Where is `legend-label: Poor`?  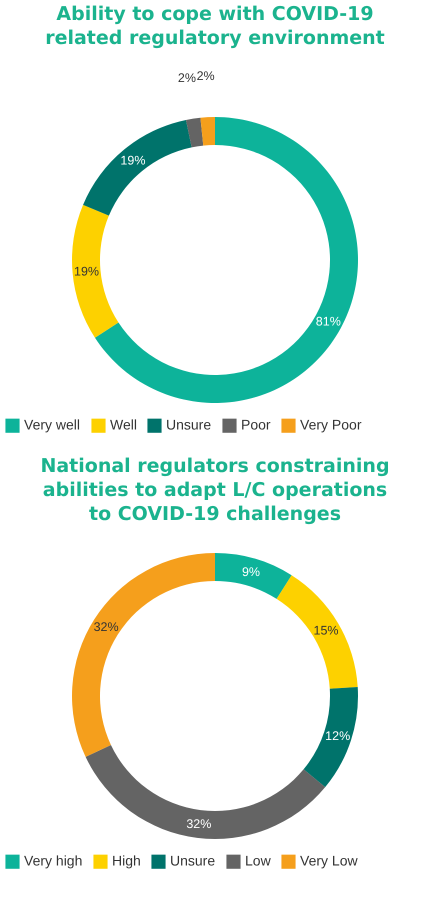
legend-label: Poor is located at coordinates (256, 424).